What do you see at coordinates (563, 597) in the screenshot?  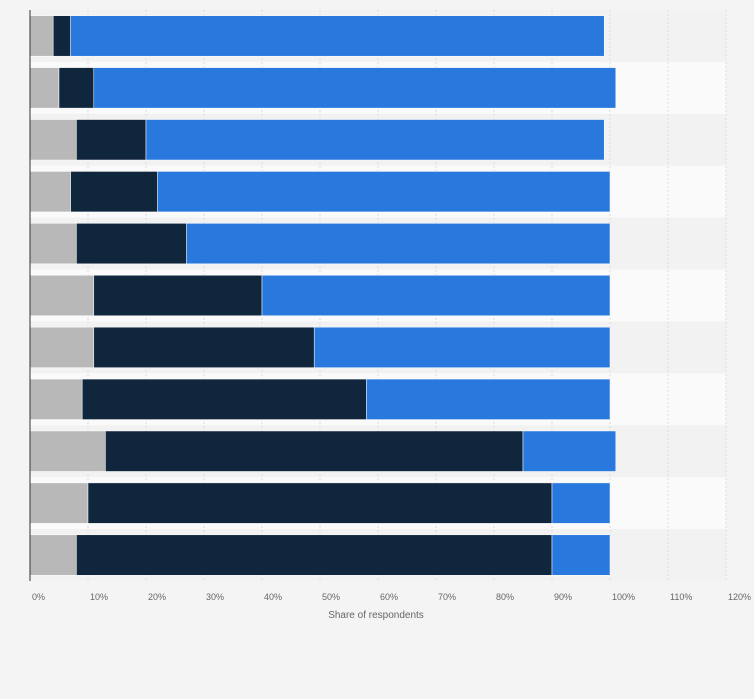 I see `x-tick-label: 90%` at bounding box center [563, 597].